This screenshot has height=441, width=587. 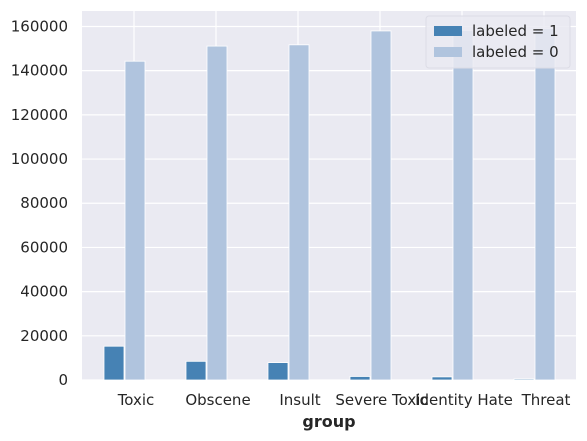 What do you see at coordinates (136, 400) in the screenshot?
I see `x-tick-label: Toxic` at bounding box center [136, 400].